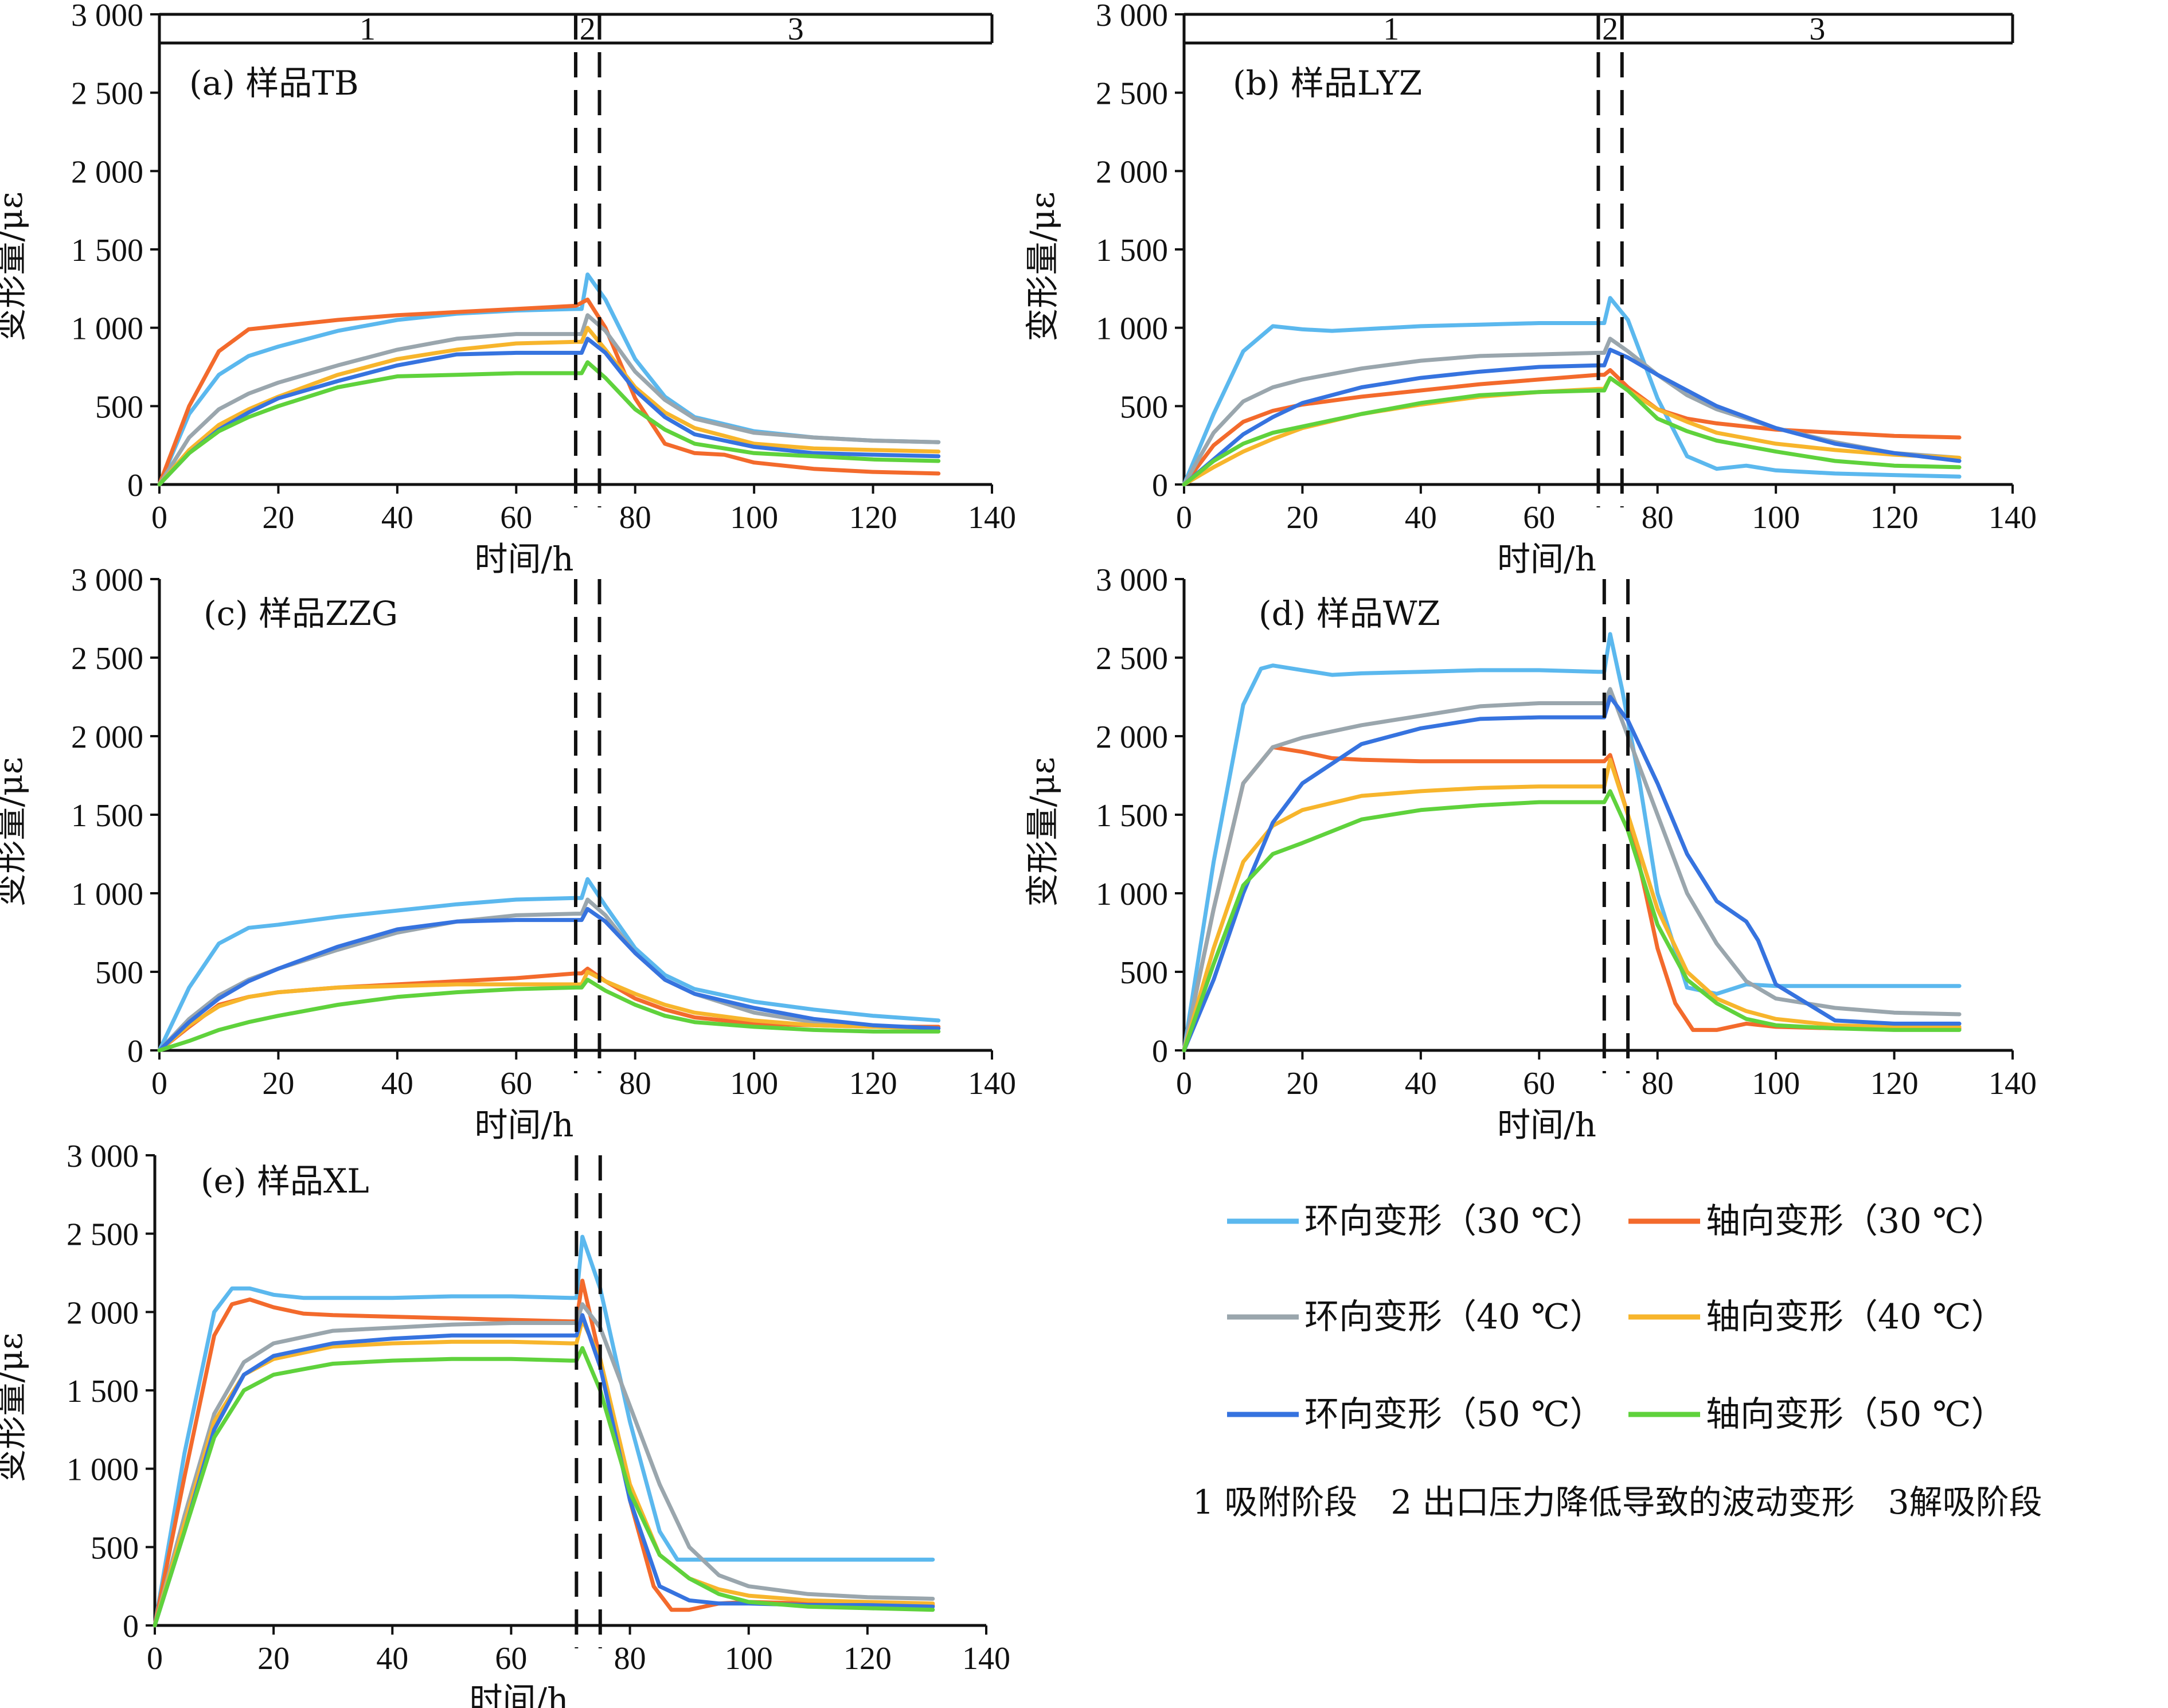  Describe the element at coordinates (1327, 83) in the screenshot. I see `panel-title: (b) 样品LYZ` at that location.